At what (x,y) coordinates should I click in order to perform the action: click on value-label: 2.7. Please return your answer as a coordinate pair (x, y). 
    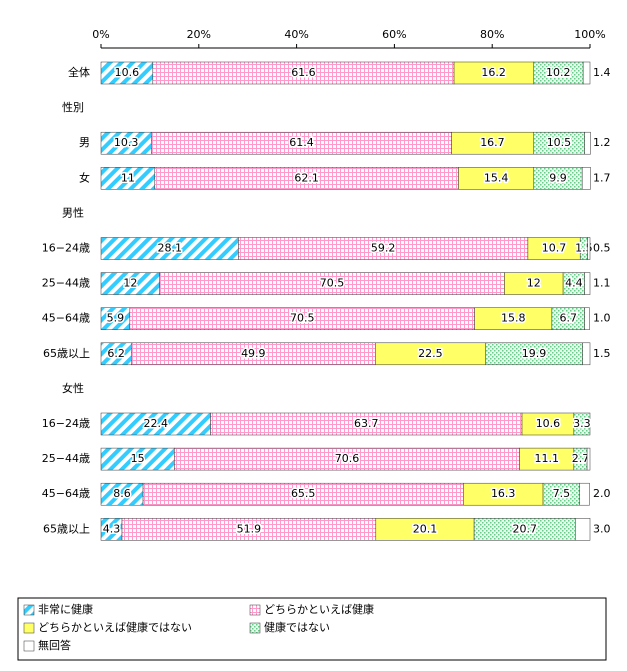
    Looking at the image, I should click on (581, 458).